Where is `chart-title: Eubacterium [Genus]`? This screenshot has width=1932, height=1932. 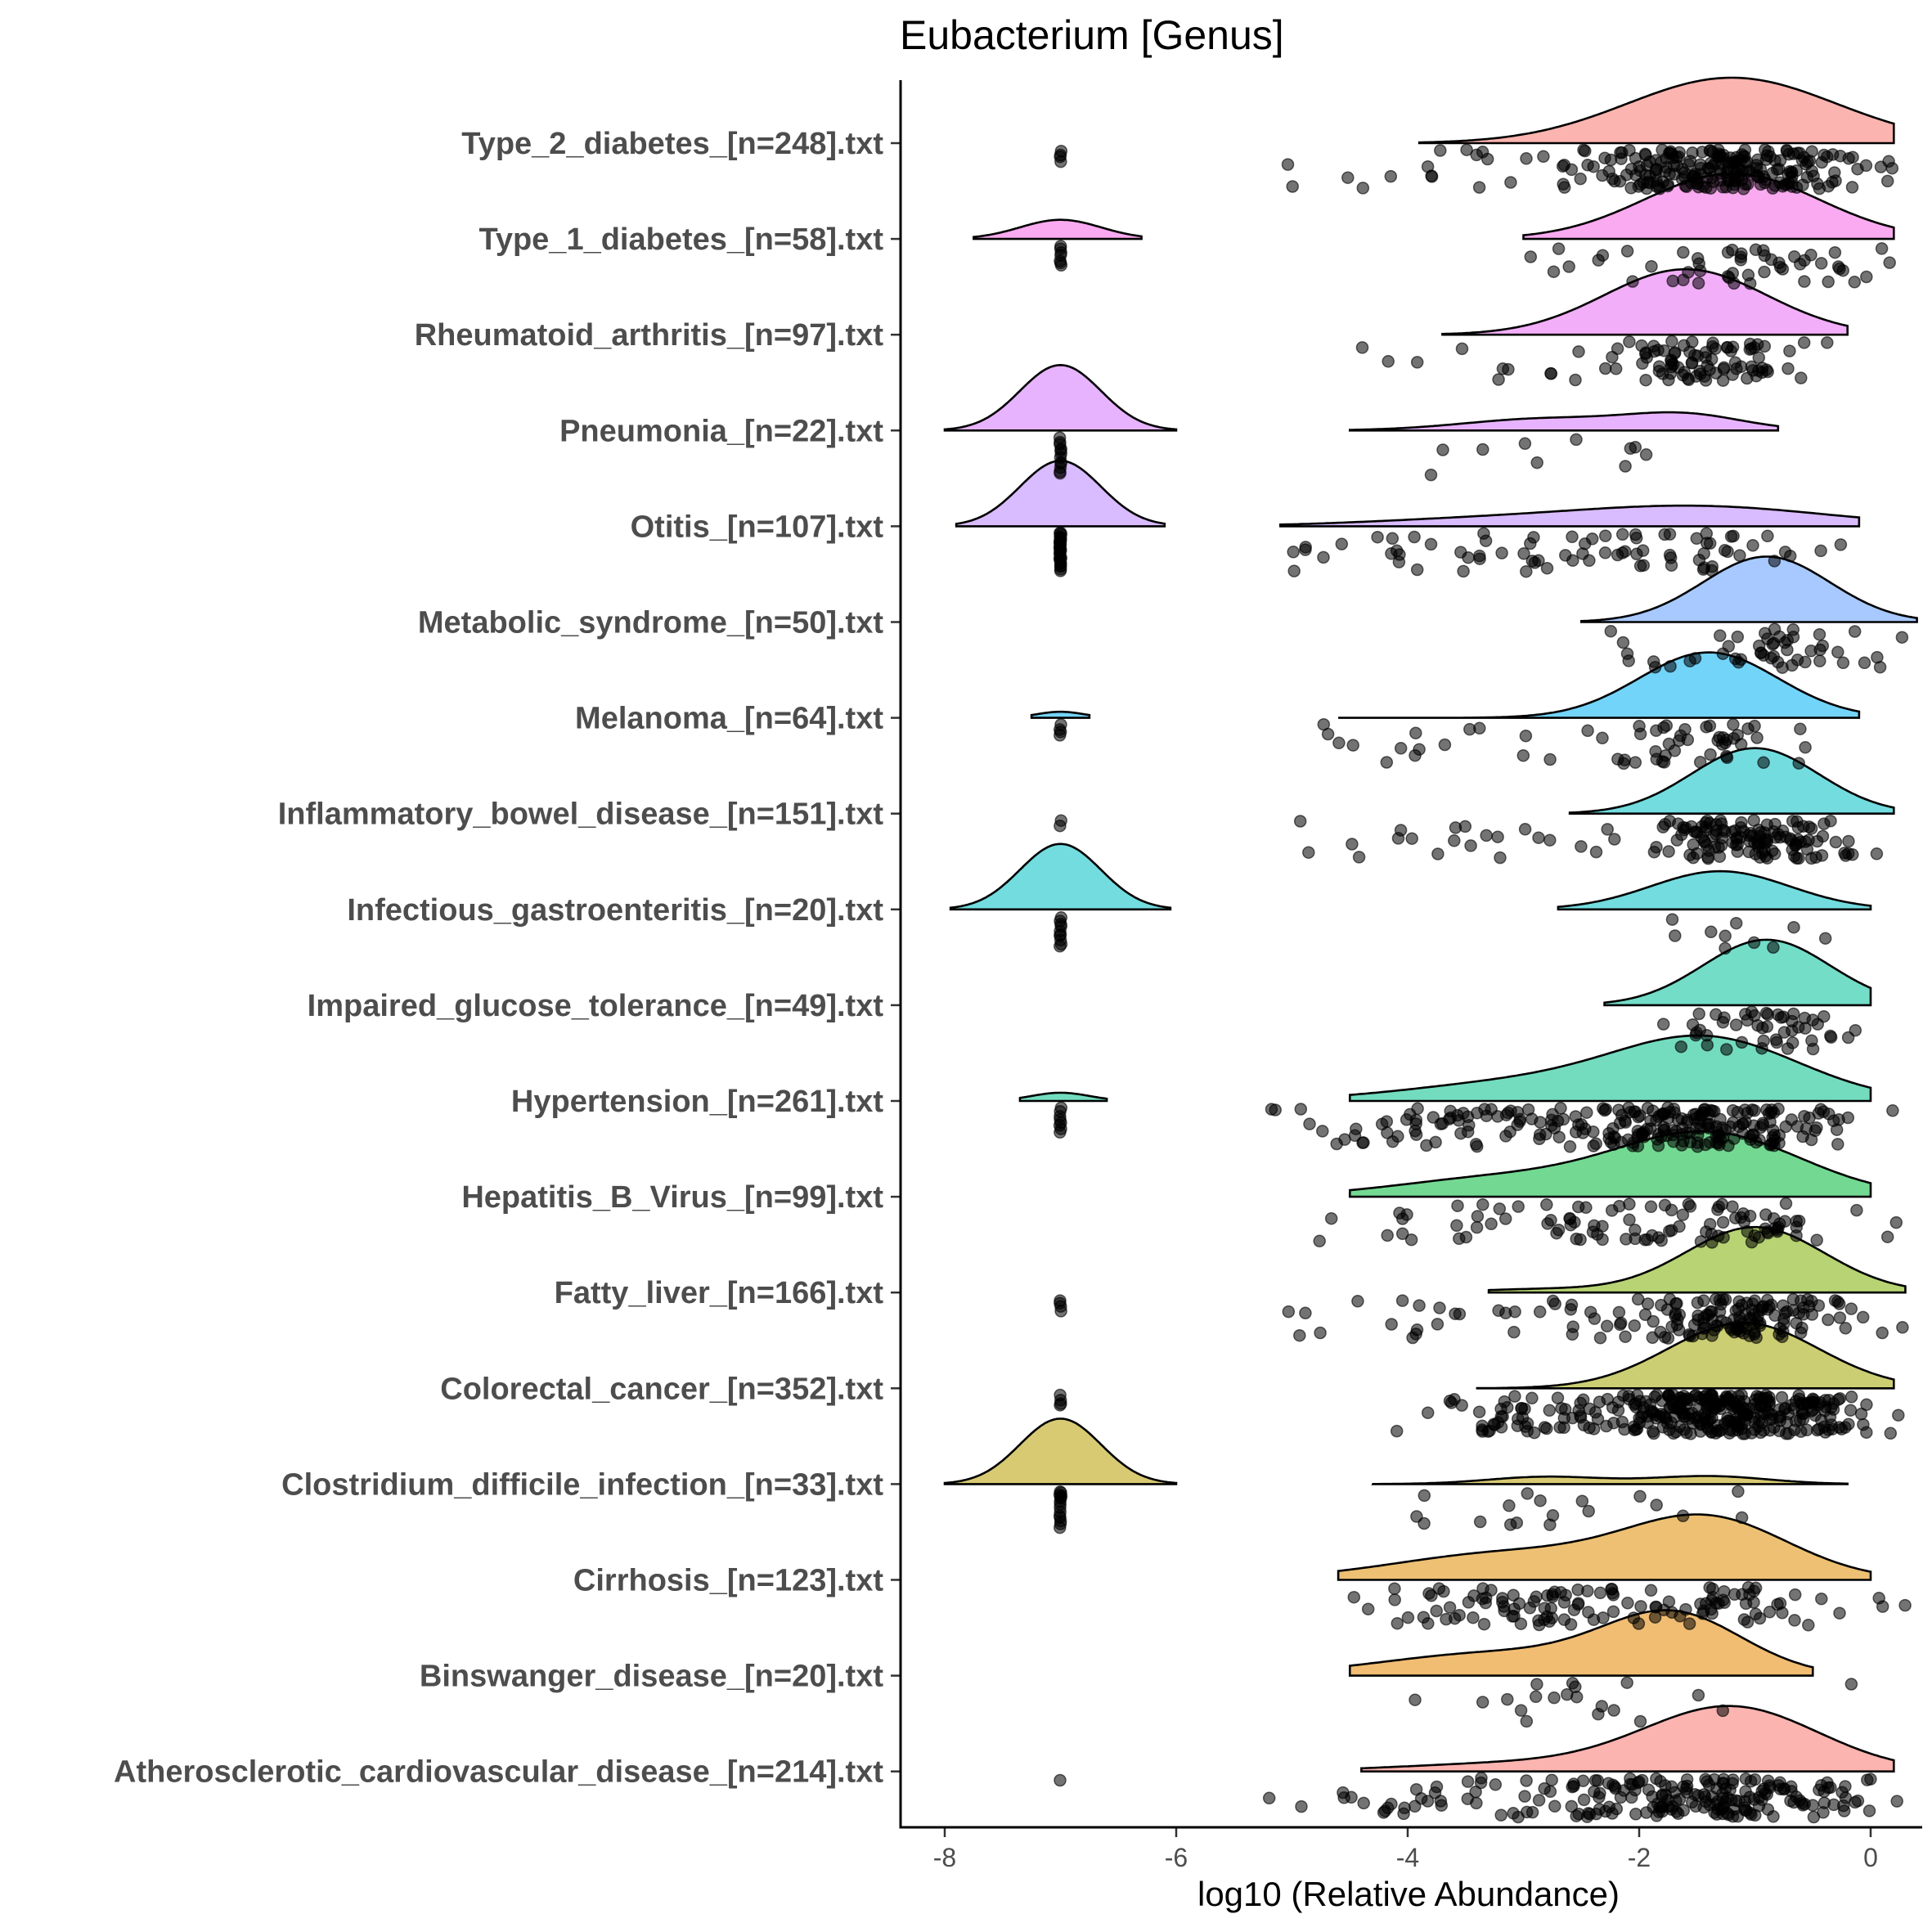
chart-title: Eubacterium [Genus] is located at coordinates (1092, 35).